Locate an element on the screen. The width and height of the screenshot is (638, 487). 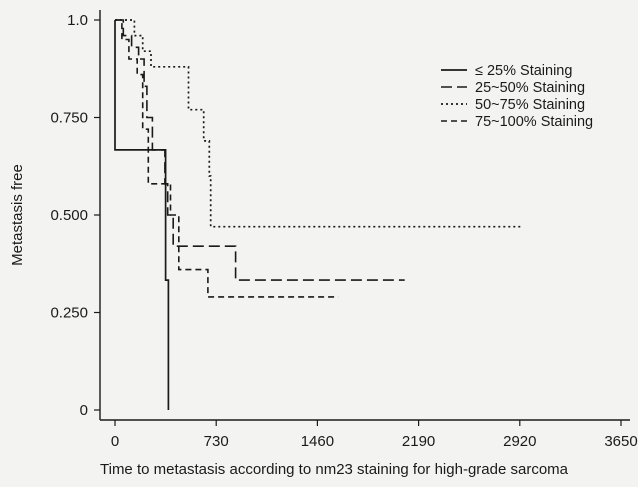
x-tick-label: 2920 is located at coordinates (519, 441).